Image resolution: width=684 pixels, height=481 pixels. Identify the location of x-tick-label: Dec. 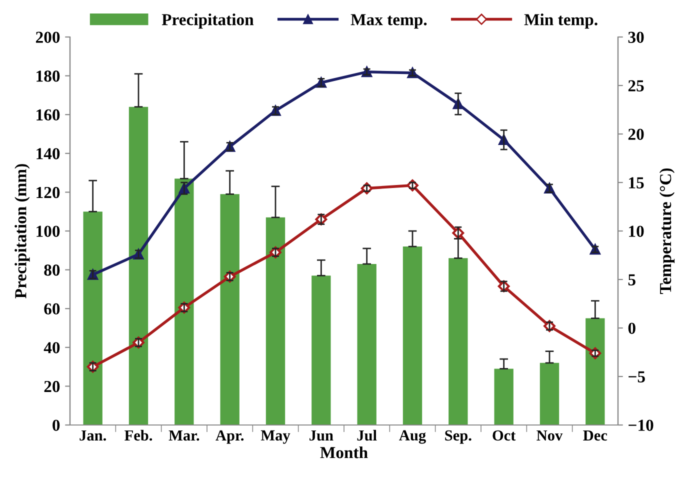
(595, 435).